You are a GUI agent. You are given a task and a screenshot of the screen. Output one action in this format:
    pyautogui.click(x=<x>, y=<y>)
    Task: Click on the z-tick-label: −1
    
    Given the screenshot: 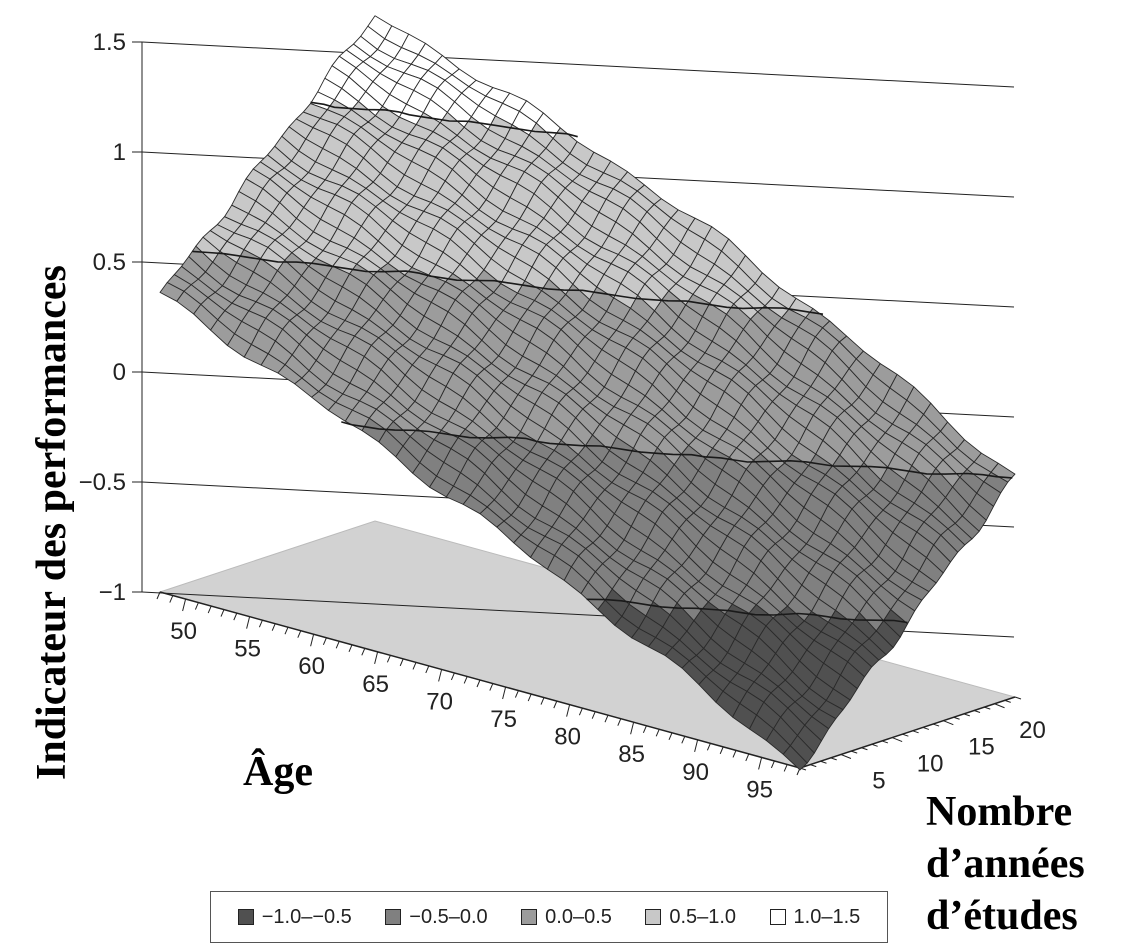 What is the action you would take?
    pyautogui.click(x=112, y=592)
    